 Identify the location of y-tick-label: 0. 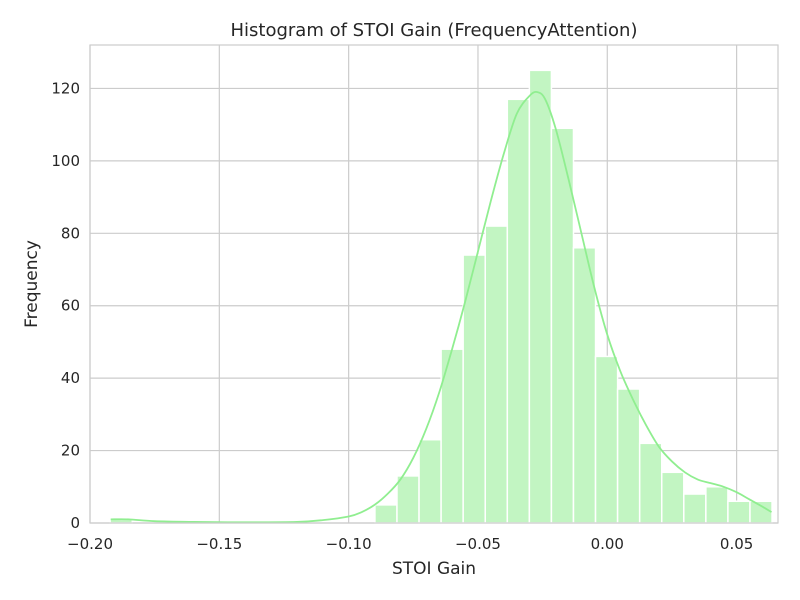
(75, 523).